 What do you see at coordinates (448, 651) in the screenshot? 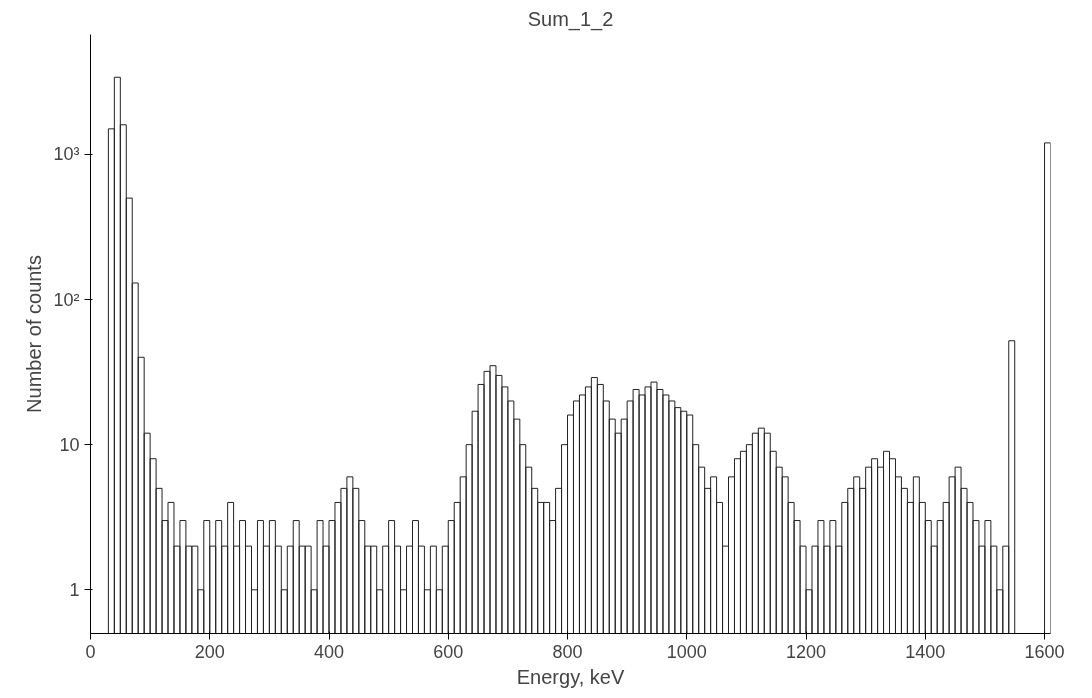
I see `x-tick-label: 600` at bounding box center [448, 651].